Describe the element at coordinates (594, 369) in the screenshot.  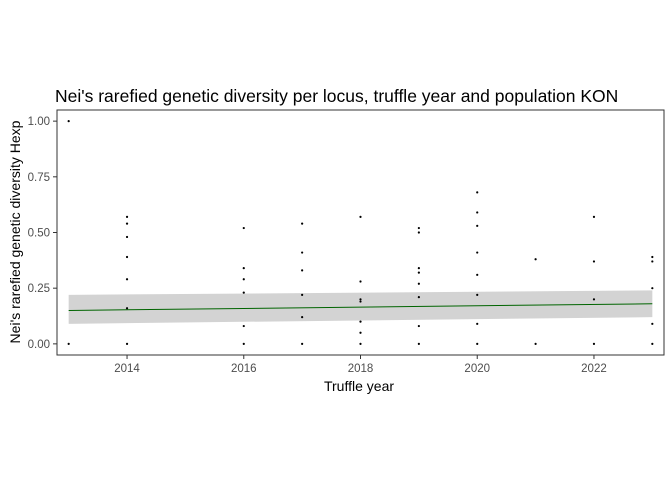
I see `x-tick-label: 2022` at that location.